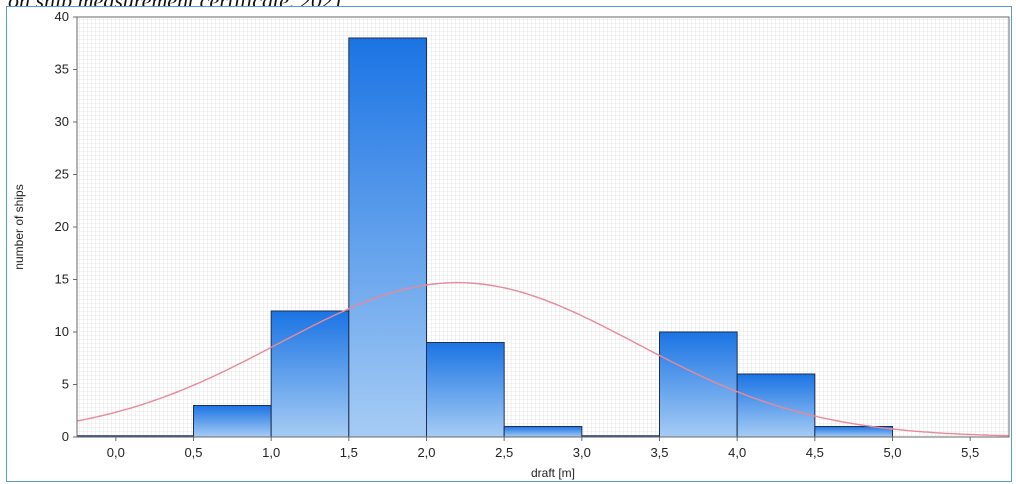  What do you see at coordinates (62, 16) in the screenshot?
I see `y-tick-label: 40` at bounding box center [62, 16].